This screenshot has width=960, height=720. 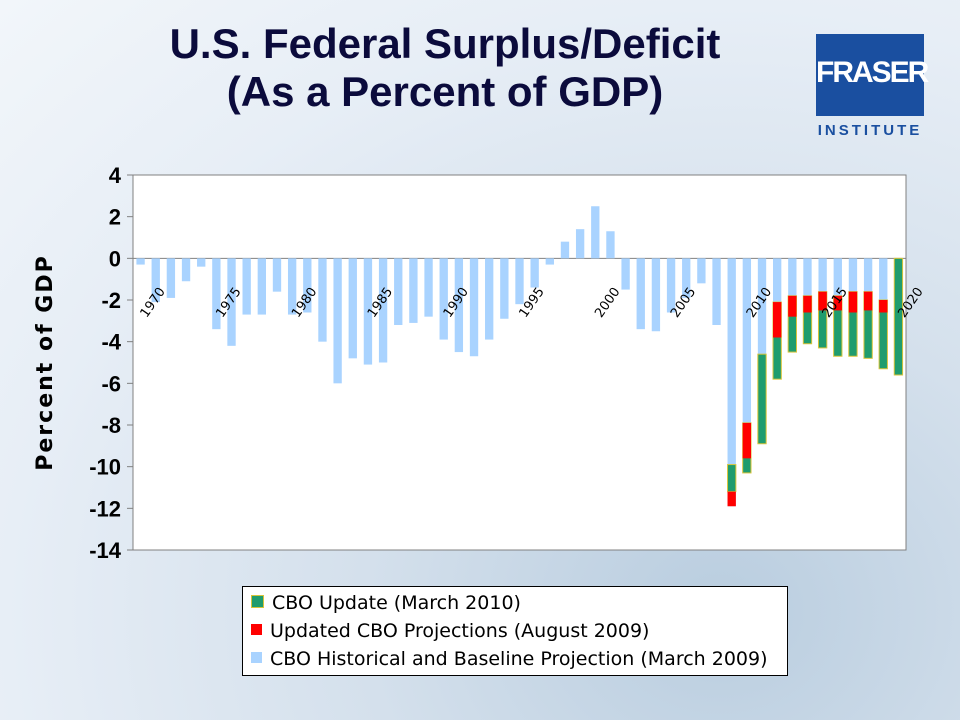 I want to click on y-tick-label: 4, so click(x=115, y=175).